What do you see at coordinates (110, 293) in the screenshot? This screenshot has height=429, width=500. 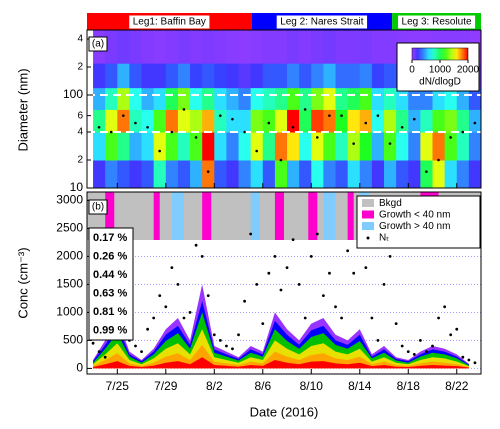 I see `series-legend-label: 0.63 %` at bounding box center [110, 293].